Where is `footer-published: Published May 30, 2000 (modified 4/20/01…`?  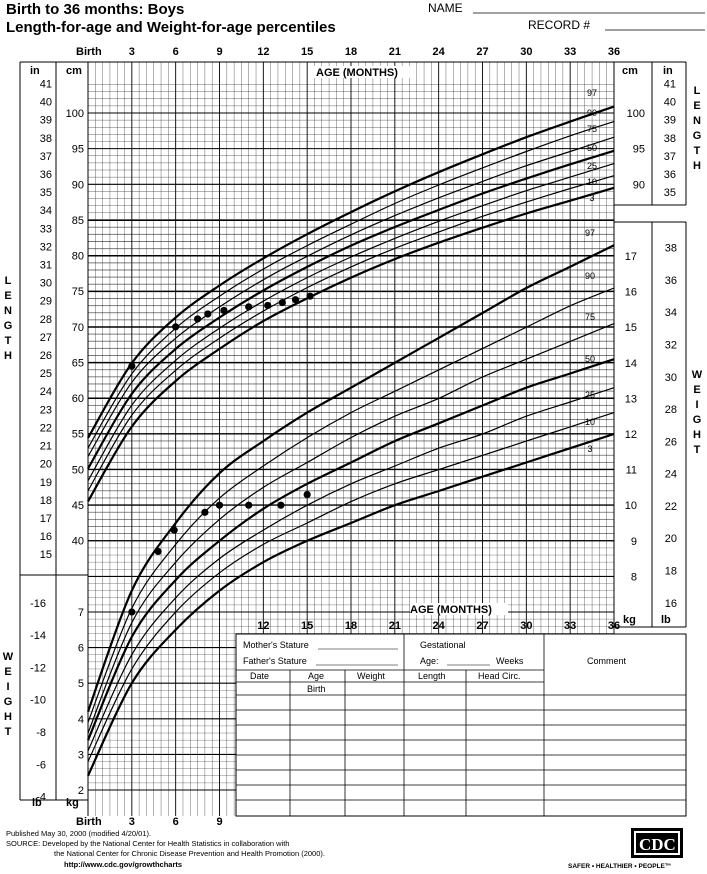
footer-published: Published May 30, 2000 (modified 4/20/01… is located at coordinates (78, 833).